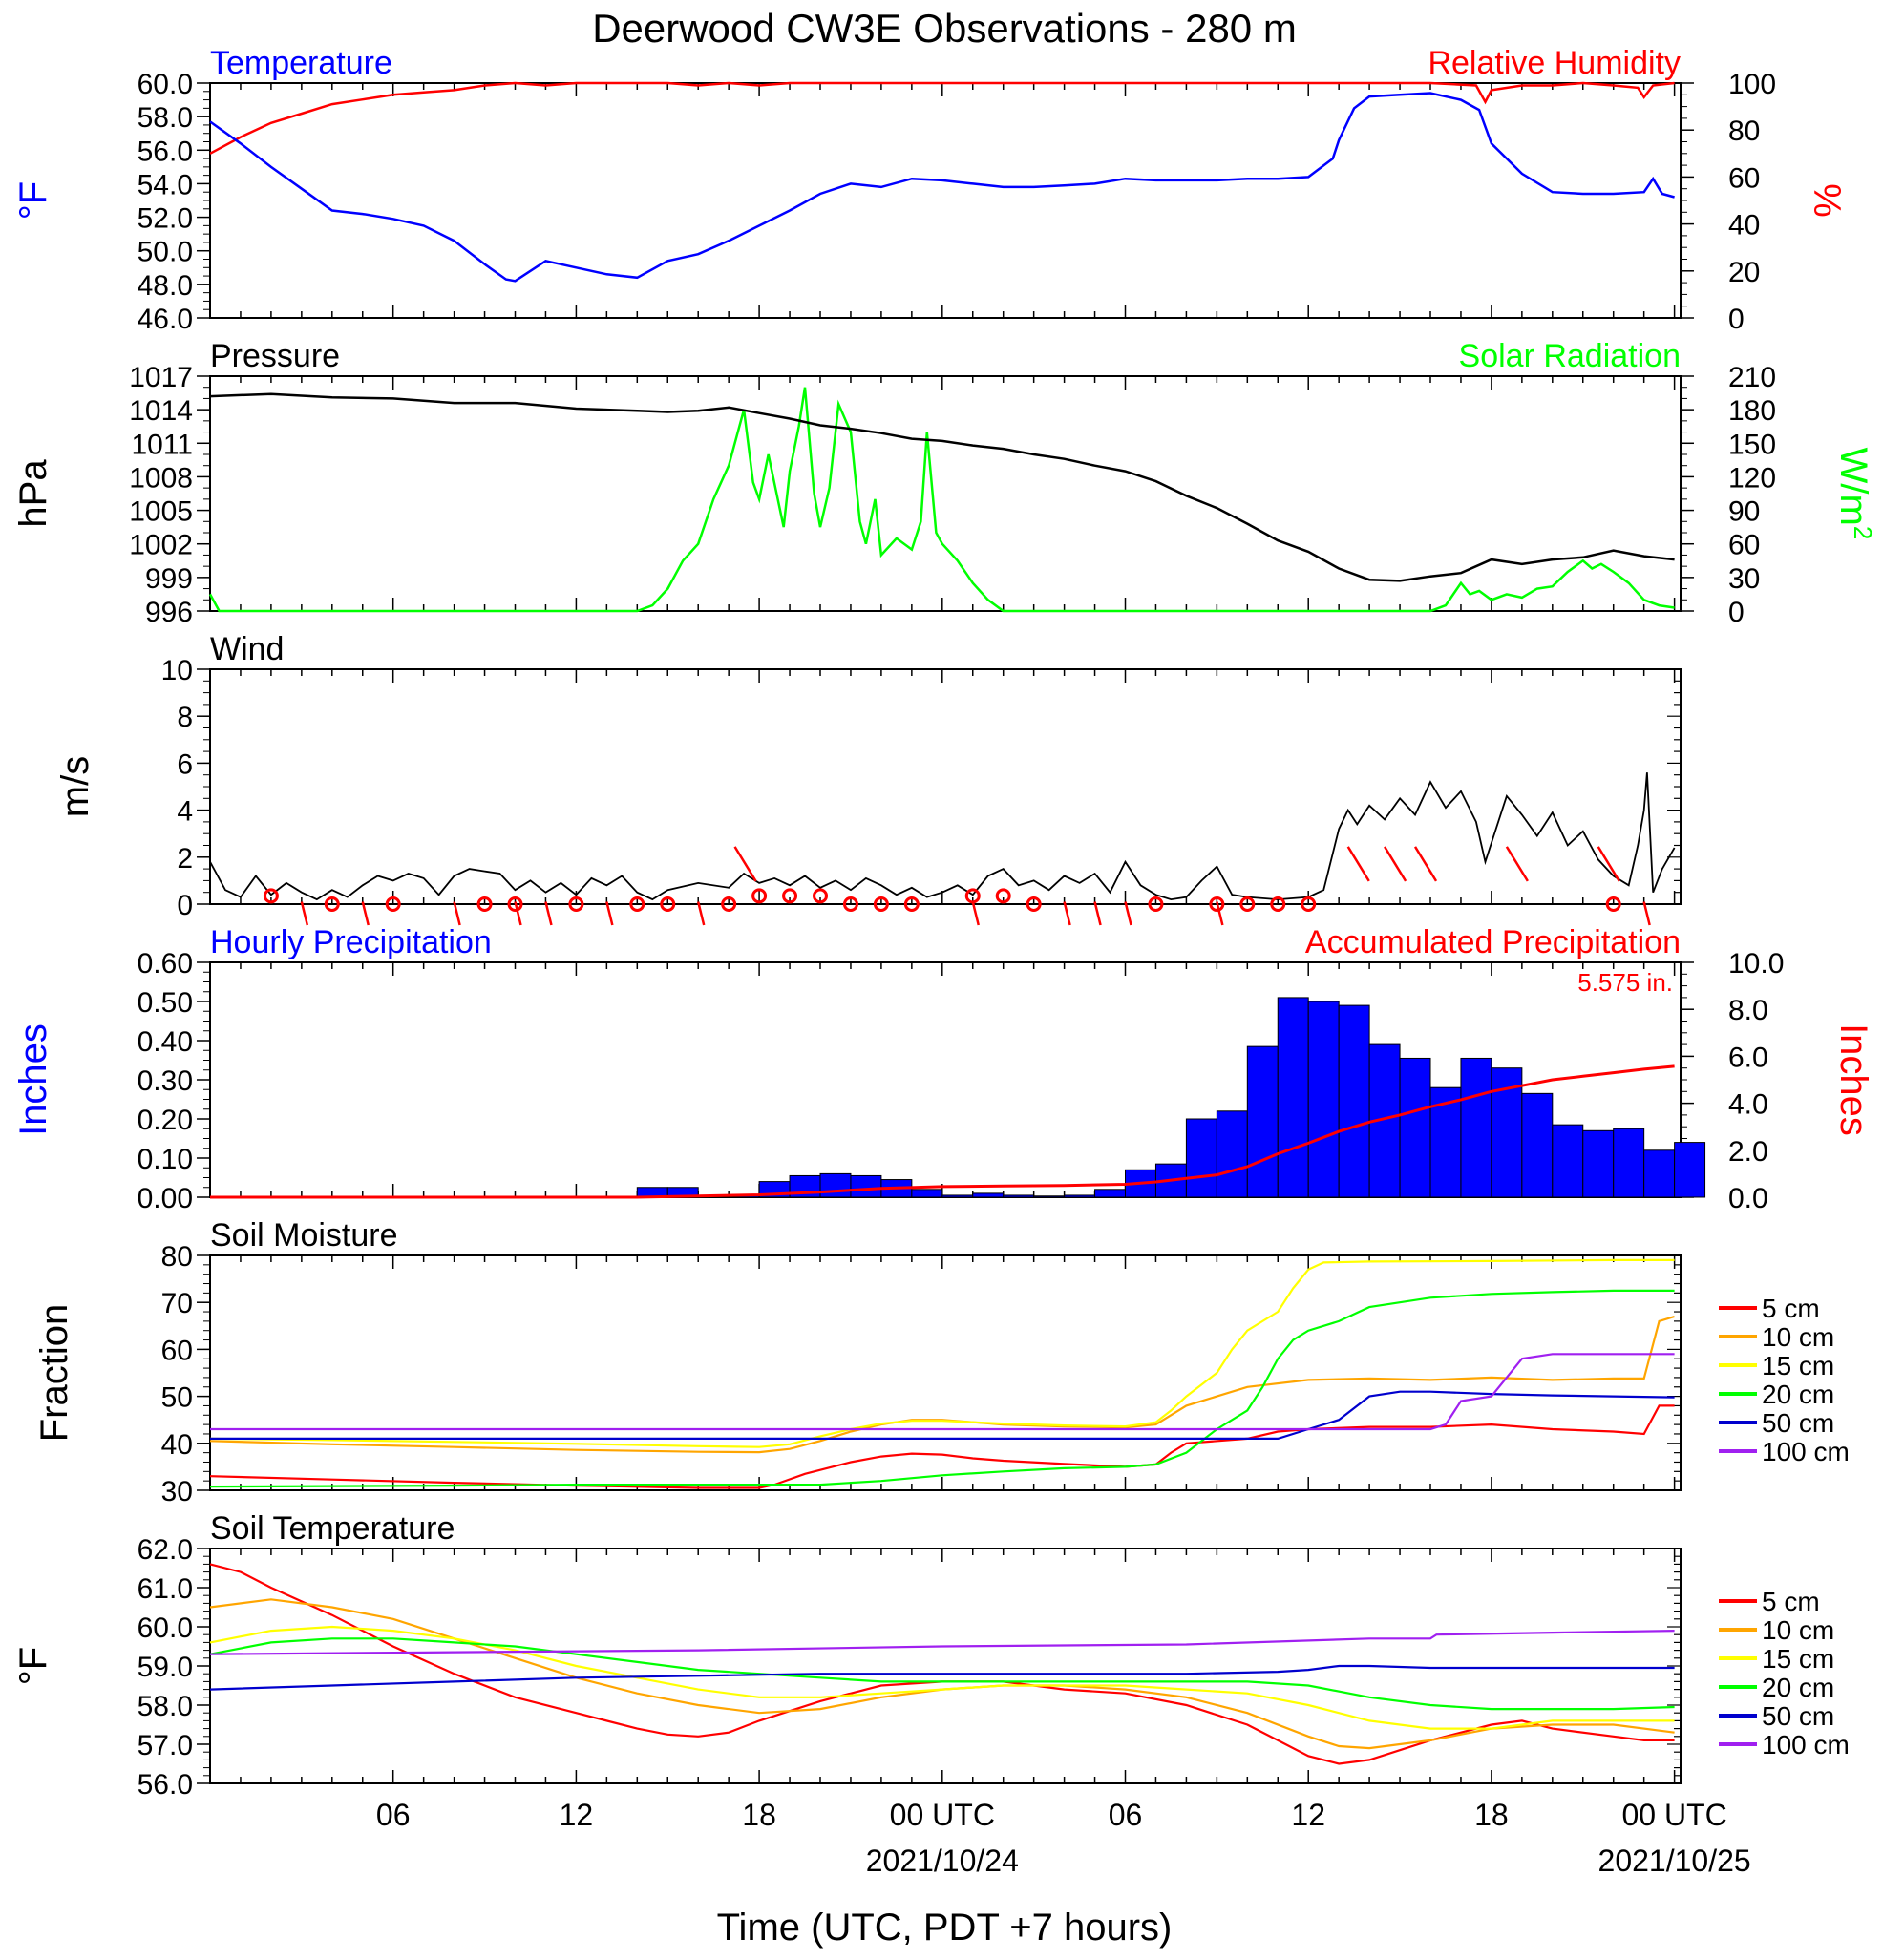 This screenshot has height=1960, width=1883. I want to click on temperature-title: Temperature, so click(301, 63).